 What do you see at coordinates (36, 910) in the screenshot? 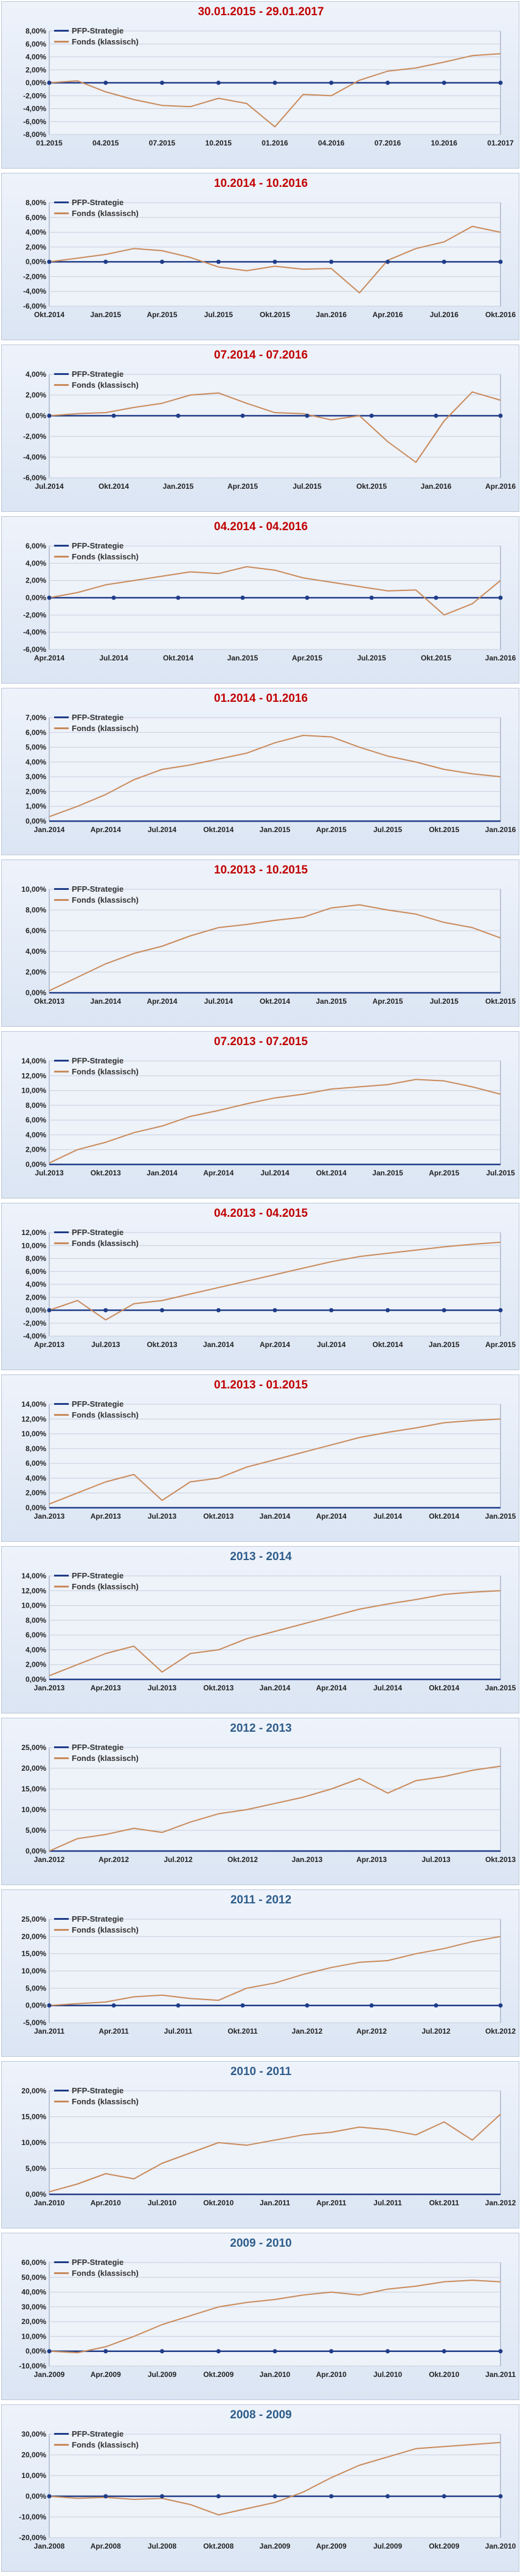
I see `y-tick-label: 8,00%` at bounding box center [36, 910].